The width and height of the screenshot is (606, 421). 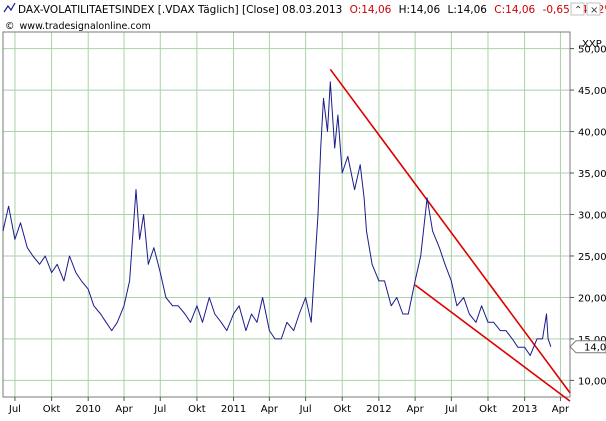 I want to click on currency-label: XXP, so click(x=592, y=44).